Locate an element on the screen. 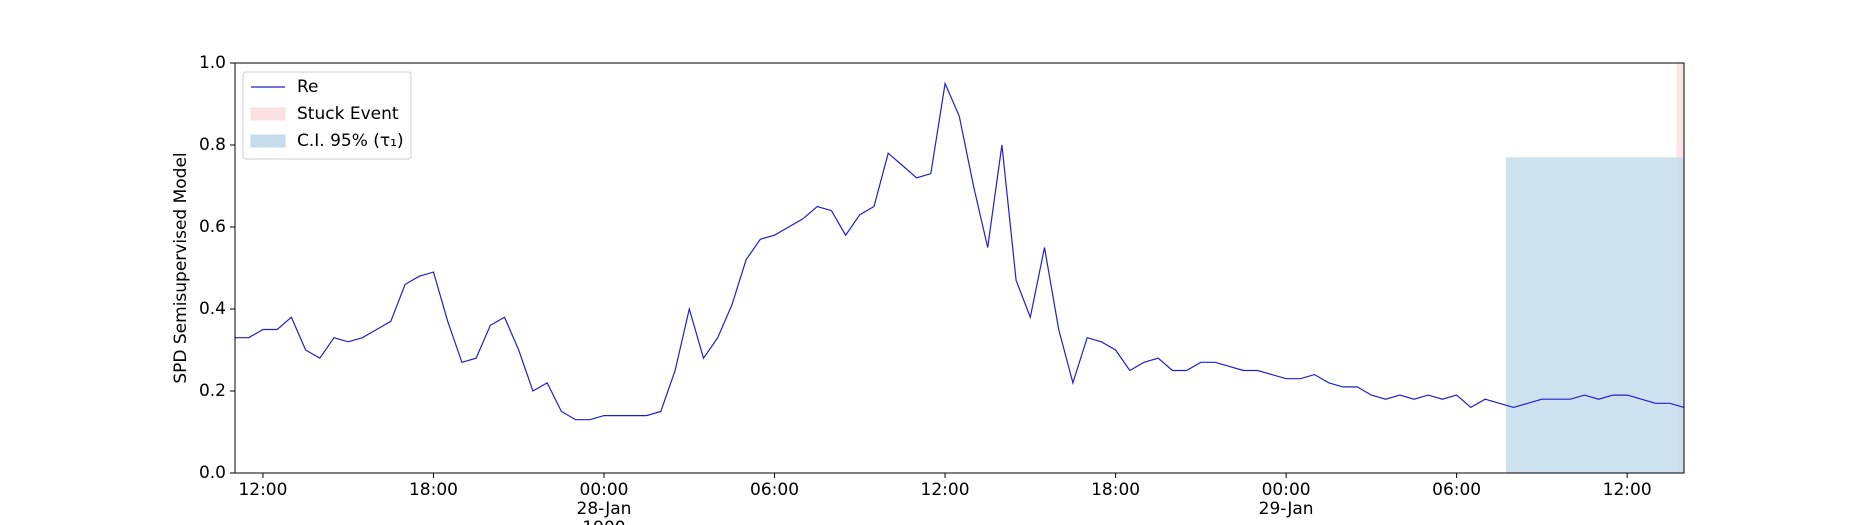 This screenshot has width=1850, height=525. y-tick-label: 1.0 is located at coordinates (212, 63).